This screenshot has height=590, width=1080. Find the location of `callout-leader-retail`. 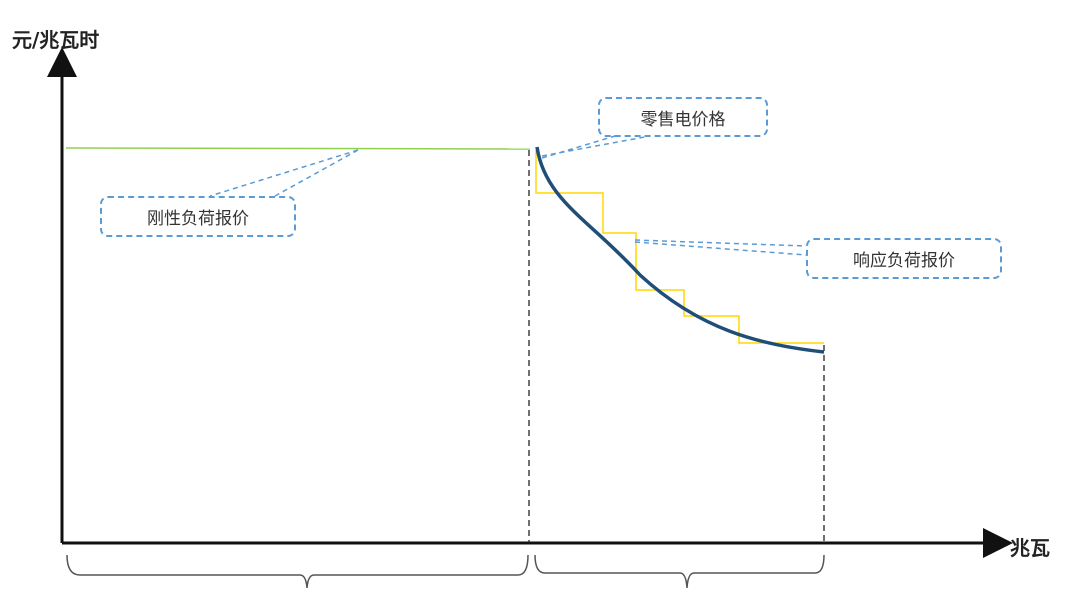

callout-leader-retail is located at coordinates (596, 147).